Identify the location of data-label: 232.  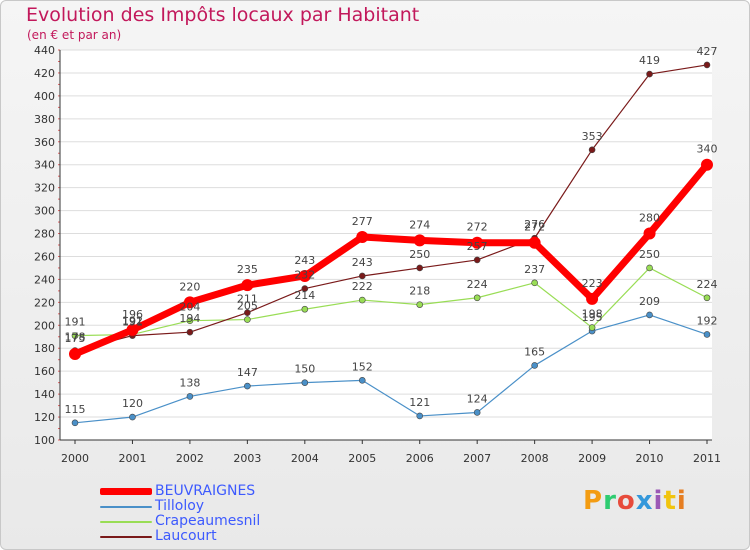
(304, 275).